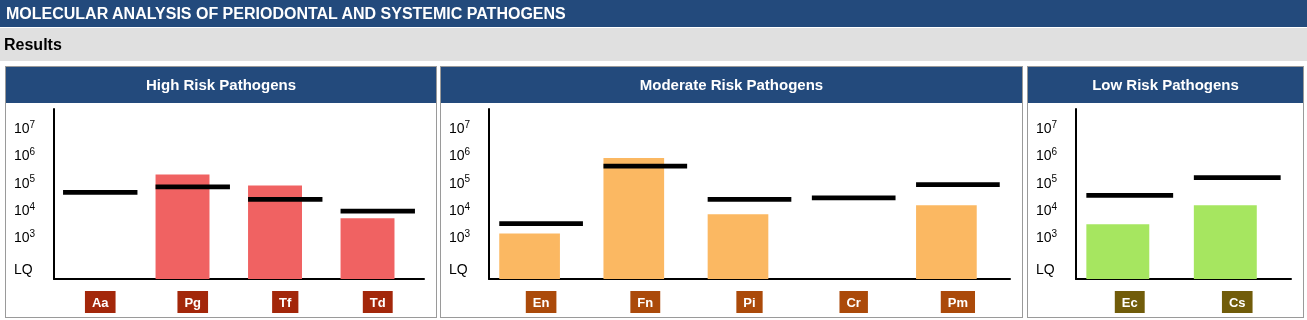  Describe the element at coordinates (645, 302) in the screenshot. I see `x-tick-label: Fn` at that location.